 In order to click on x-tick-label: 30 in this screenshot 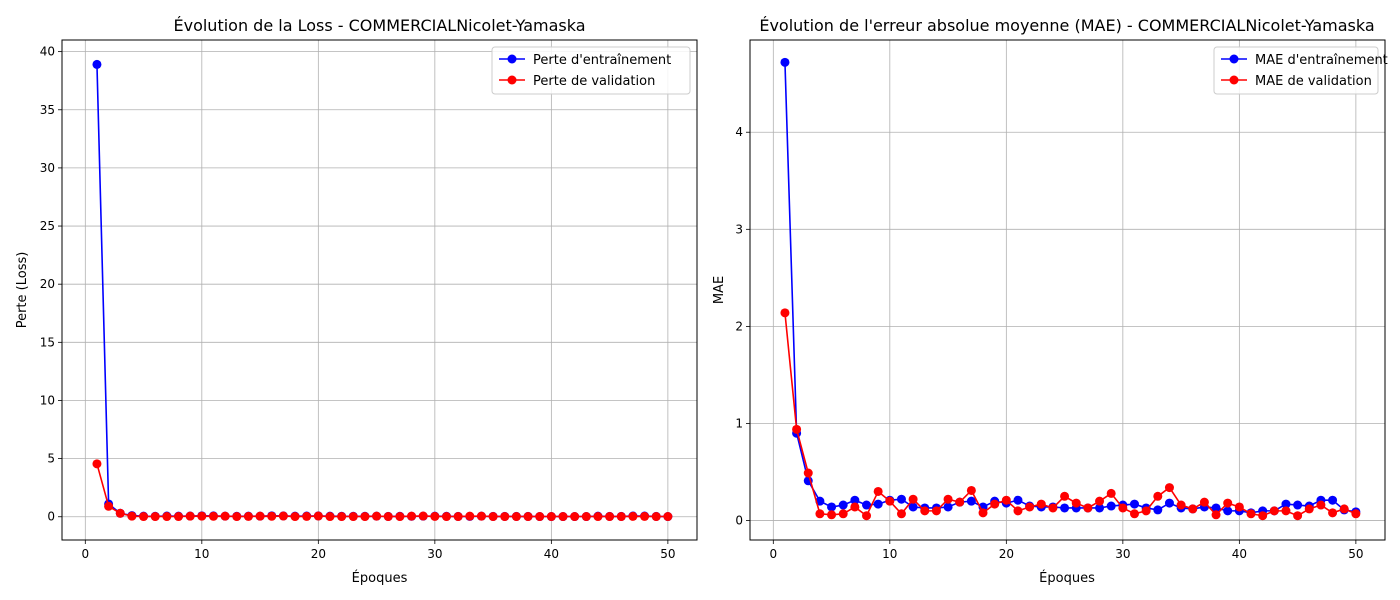, I will do `click(434, 554)`.